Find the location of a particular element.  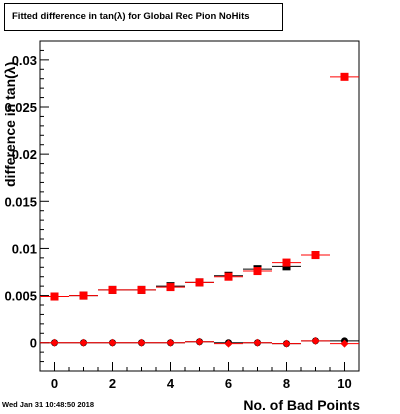

y-tick-label: 0.01 is located at coordinates (24, 248).